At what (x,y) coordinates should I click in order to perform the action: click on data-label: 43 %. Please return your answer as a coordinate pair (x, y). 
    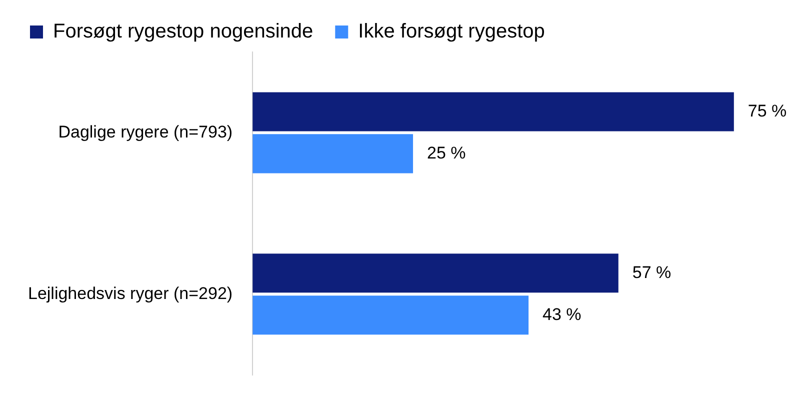
    Looking at the image, I should click on (562, 314).